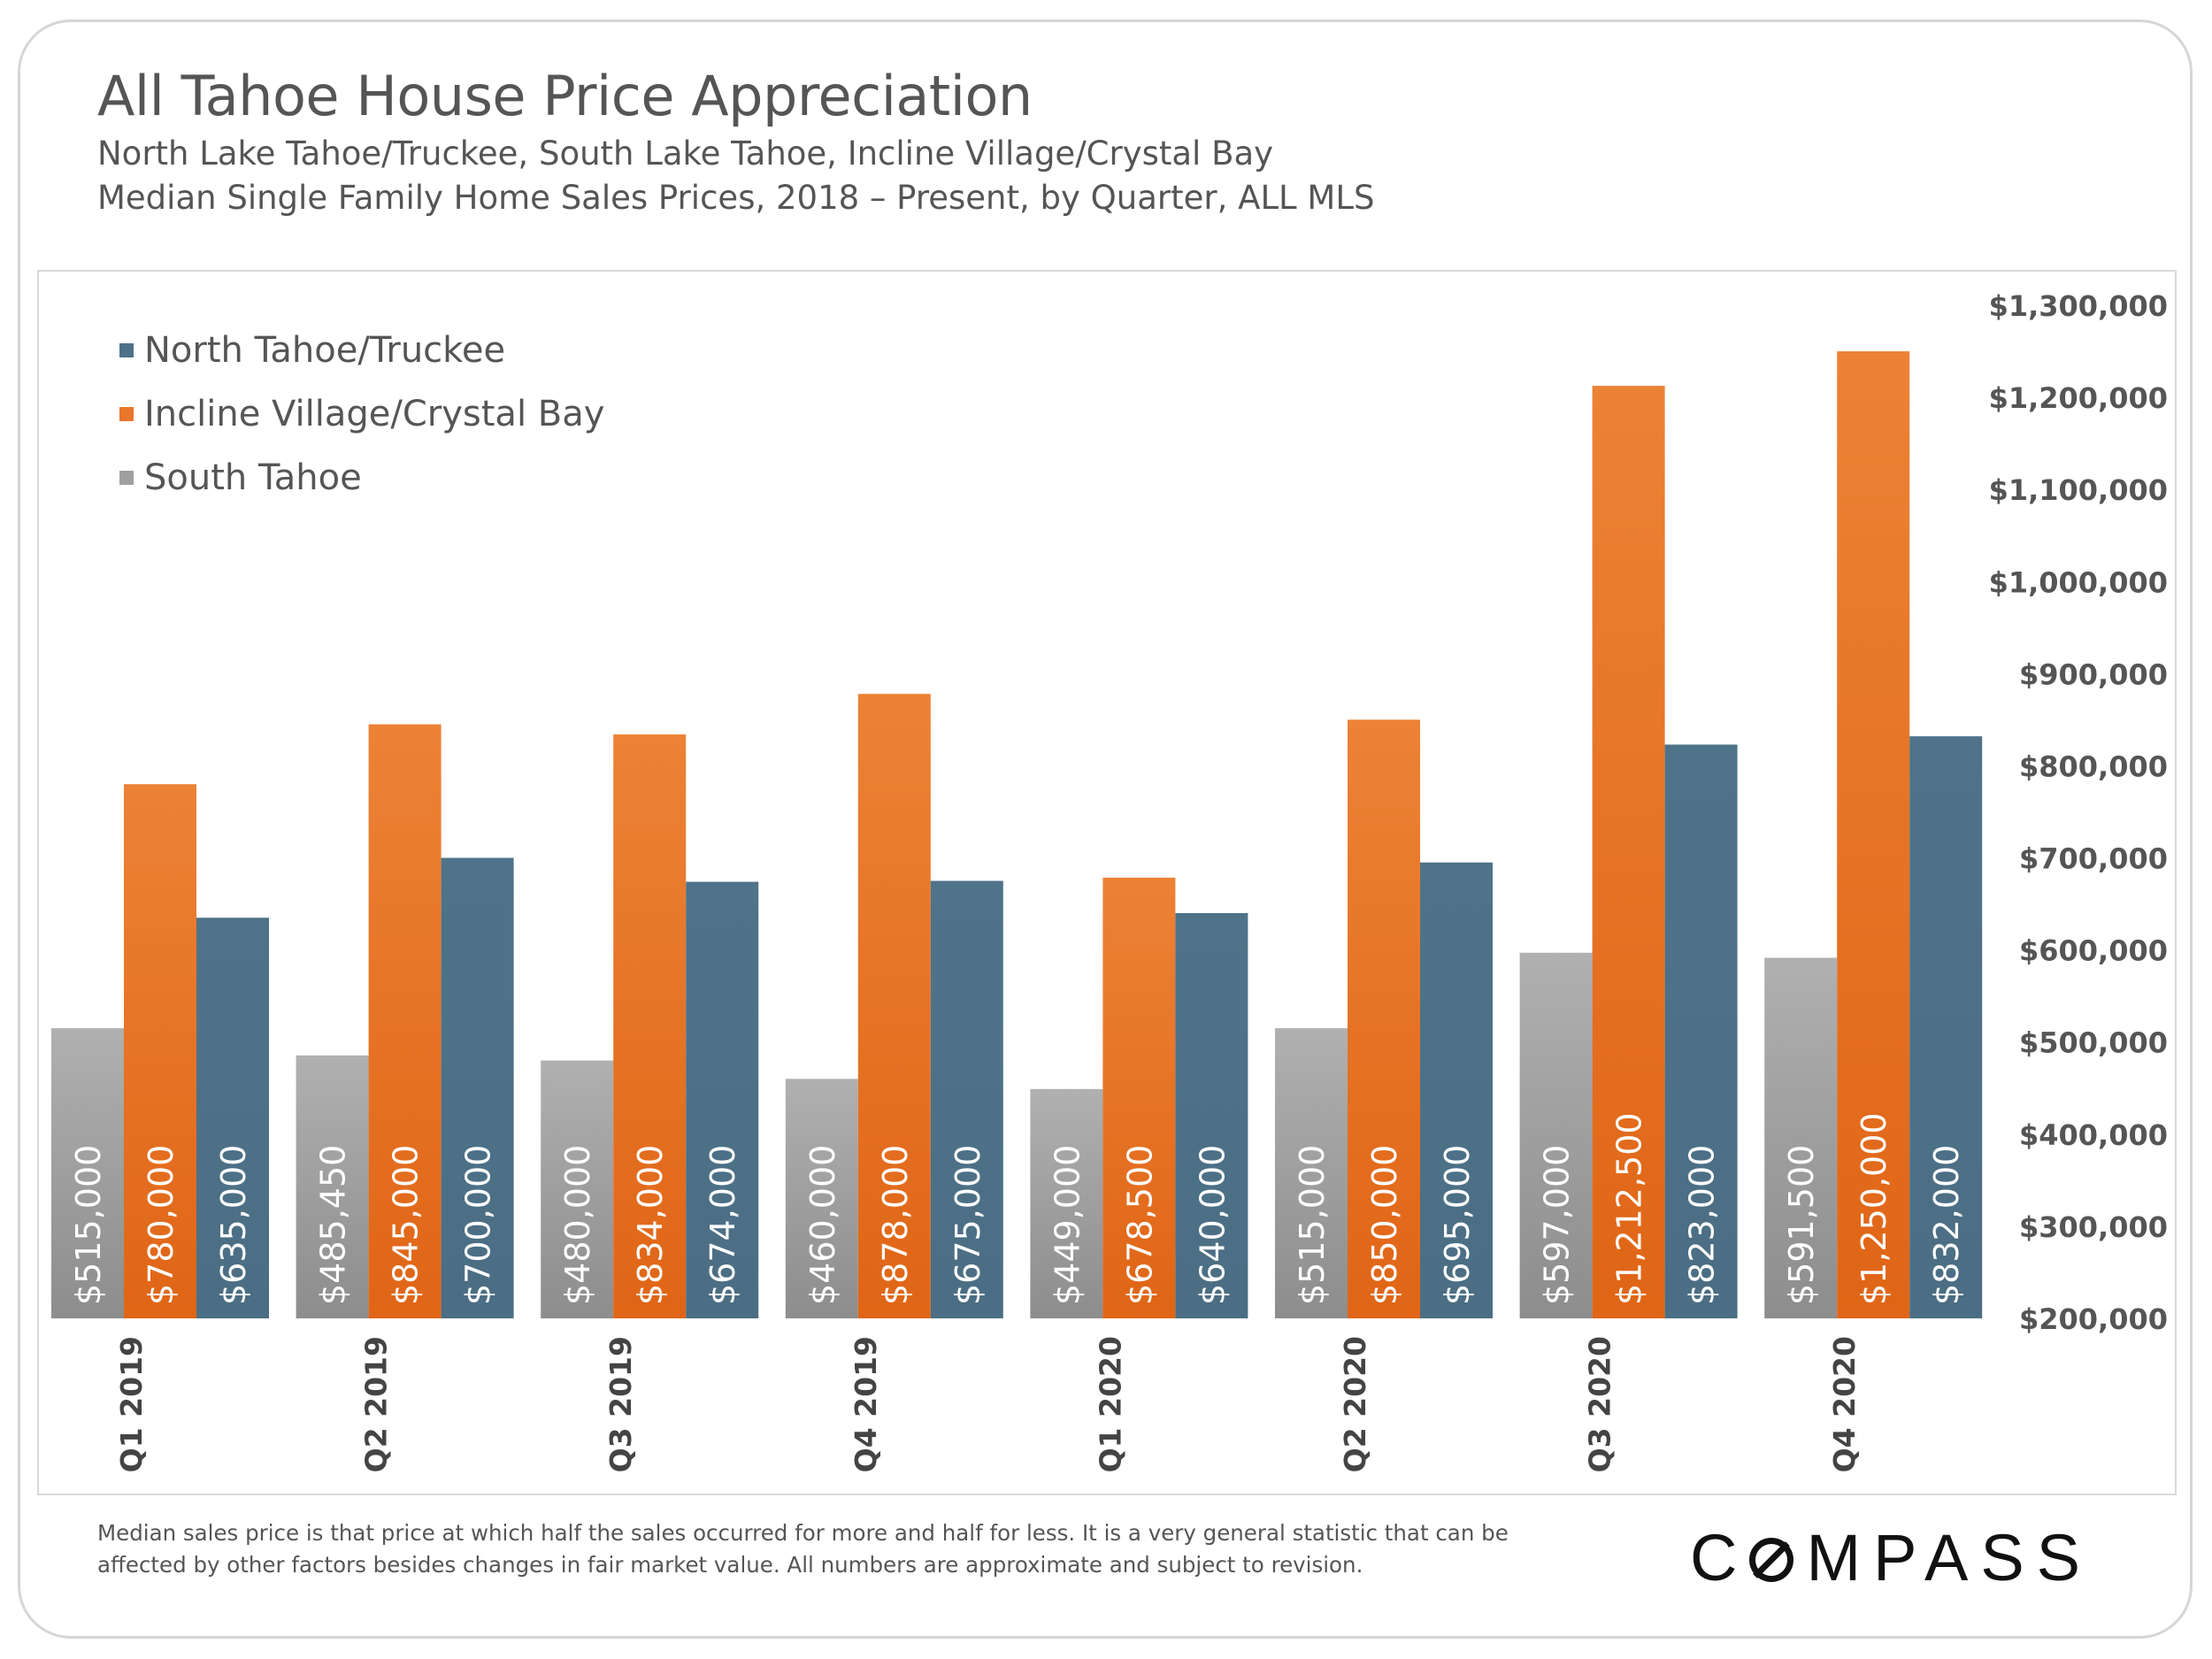 This screenshot has width=2212, height=1659. Describe the element at coordinates (565, 96) in the screenshot. I see `chart-title: All Tahoe House Price Appreciation` at that location.